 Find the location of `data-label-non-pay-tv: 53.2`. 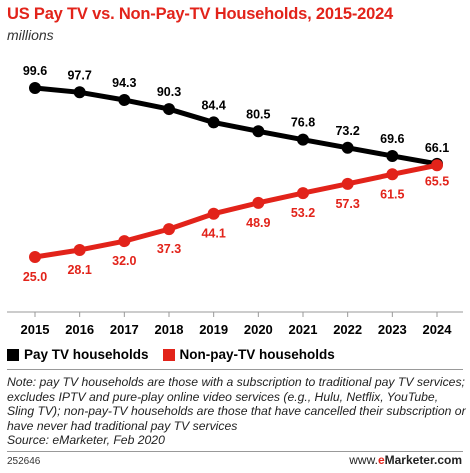

data-label-non-pay-tv: 53.2 is located at coordinates (303, 213).